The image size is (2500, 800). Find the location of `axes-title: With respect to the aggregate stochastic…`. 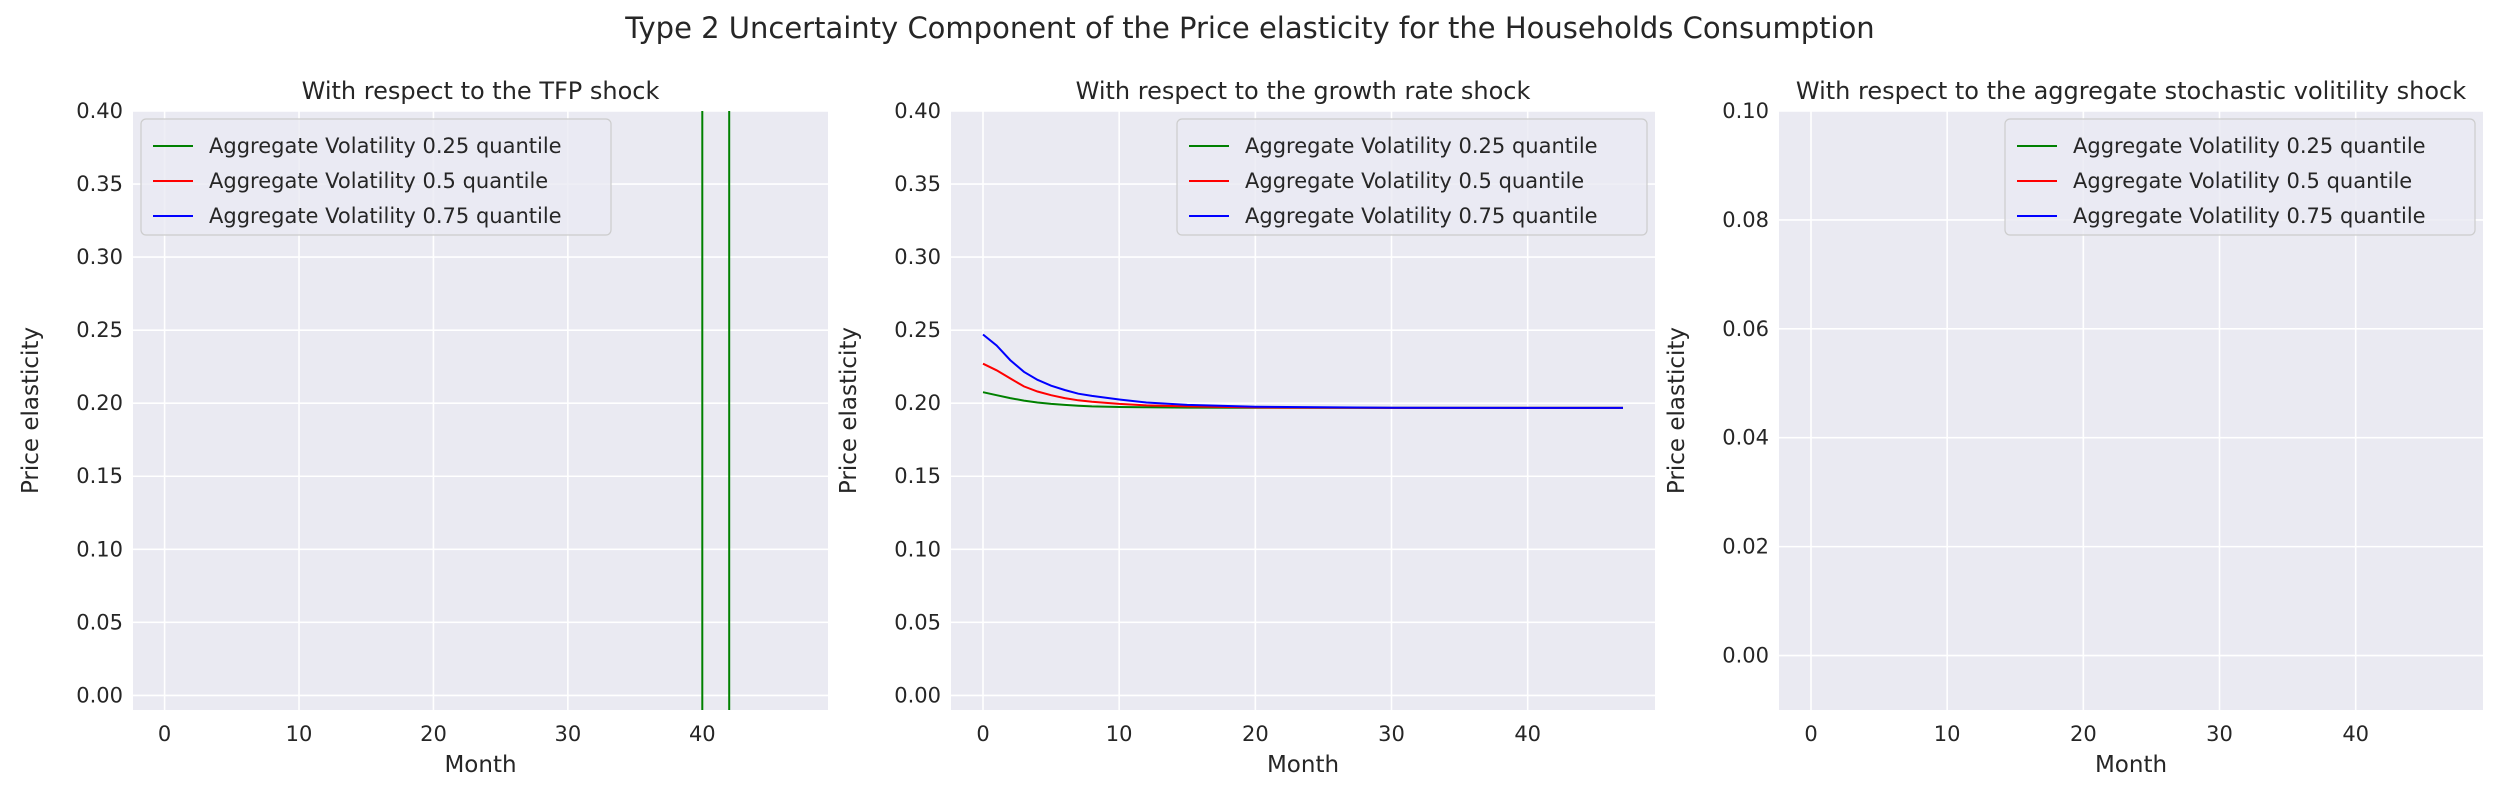

axes-title: With respect to the aggregate stochastic… is located at coordinates (2131, 91).